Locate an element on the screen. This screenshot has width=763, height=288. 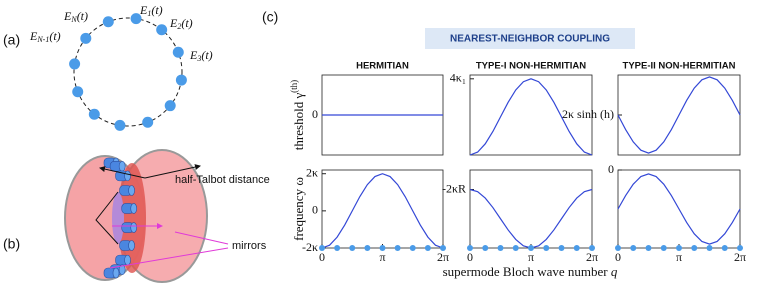
ring-label: E2(t) is located at coordinates (181, 23).